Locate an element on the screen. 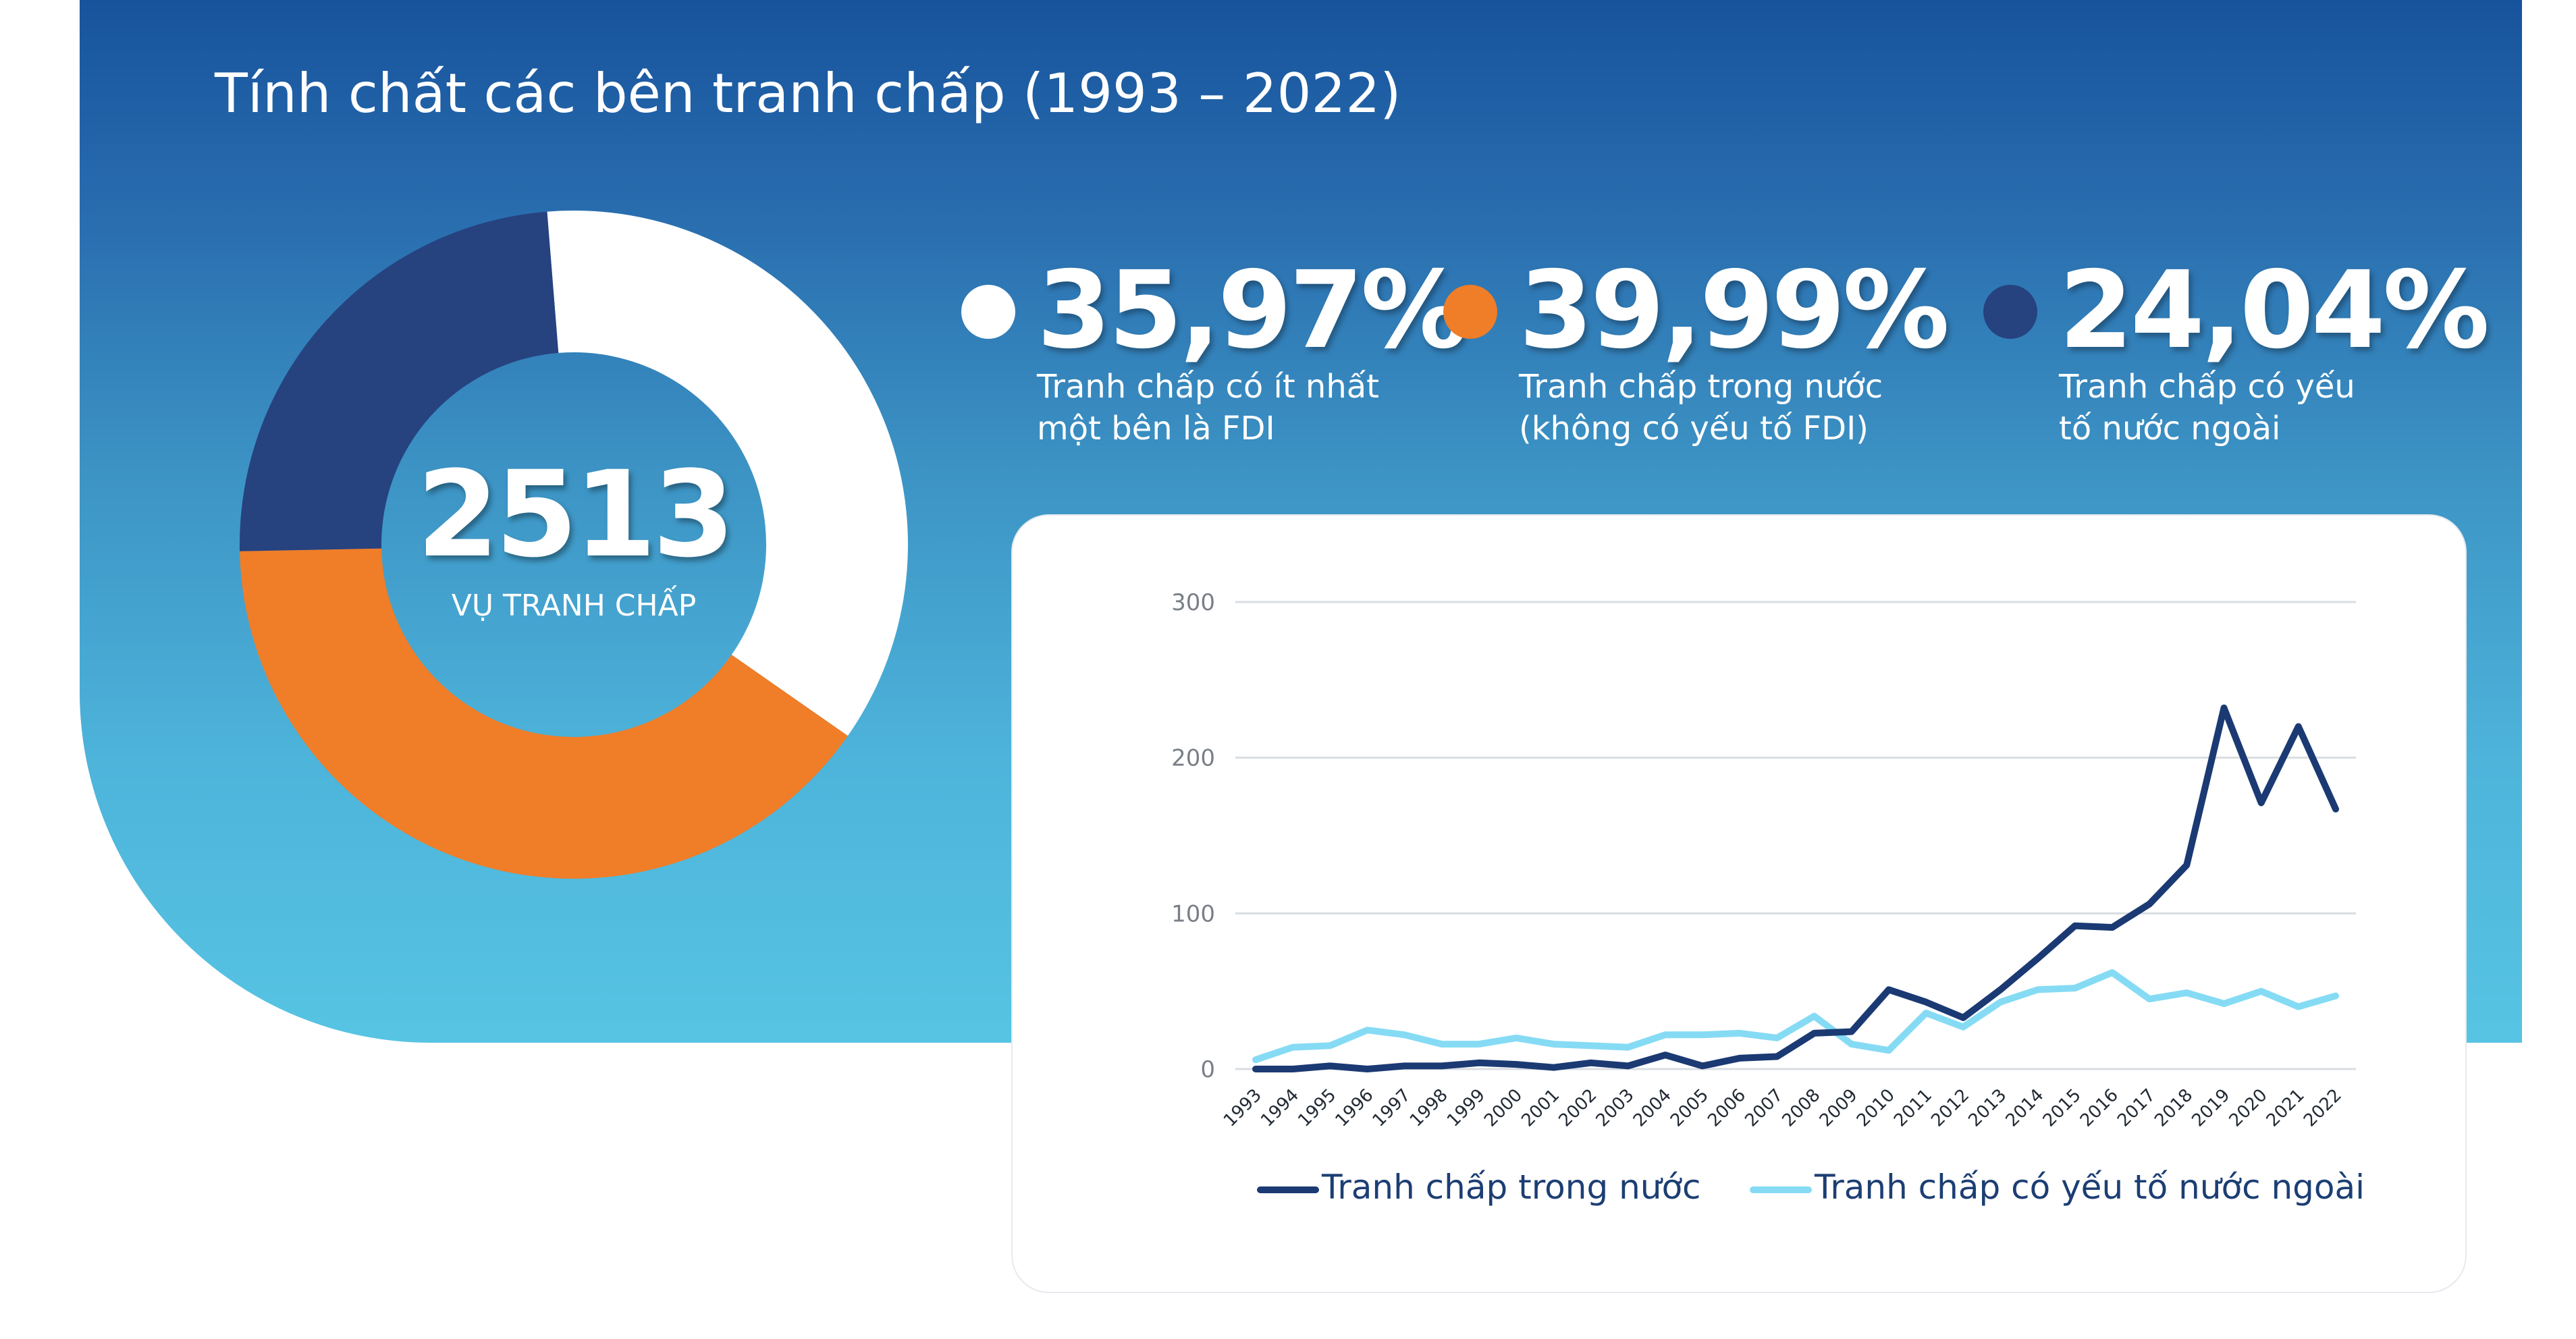 Image resolution: width=2576 pixels, height=1339 pixels. x-tick-label: 1996 is located at coordinates (1354, 1108).